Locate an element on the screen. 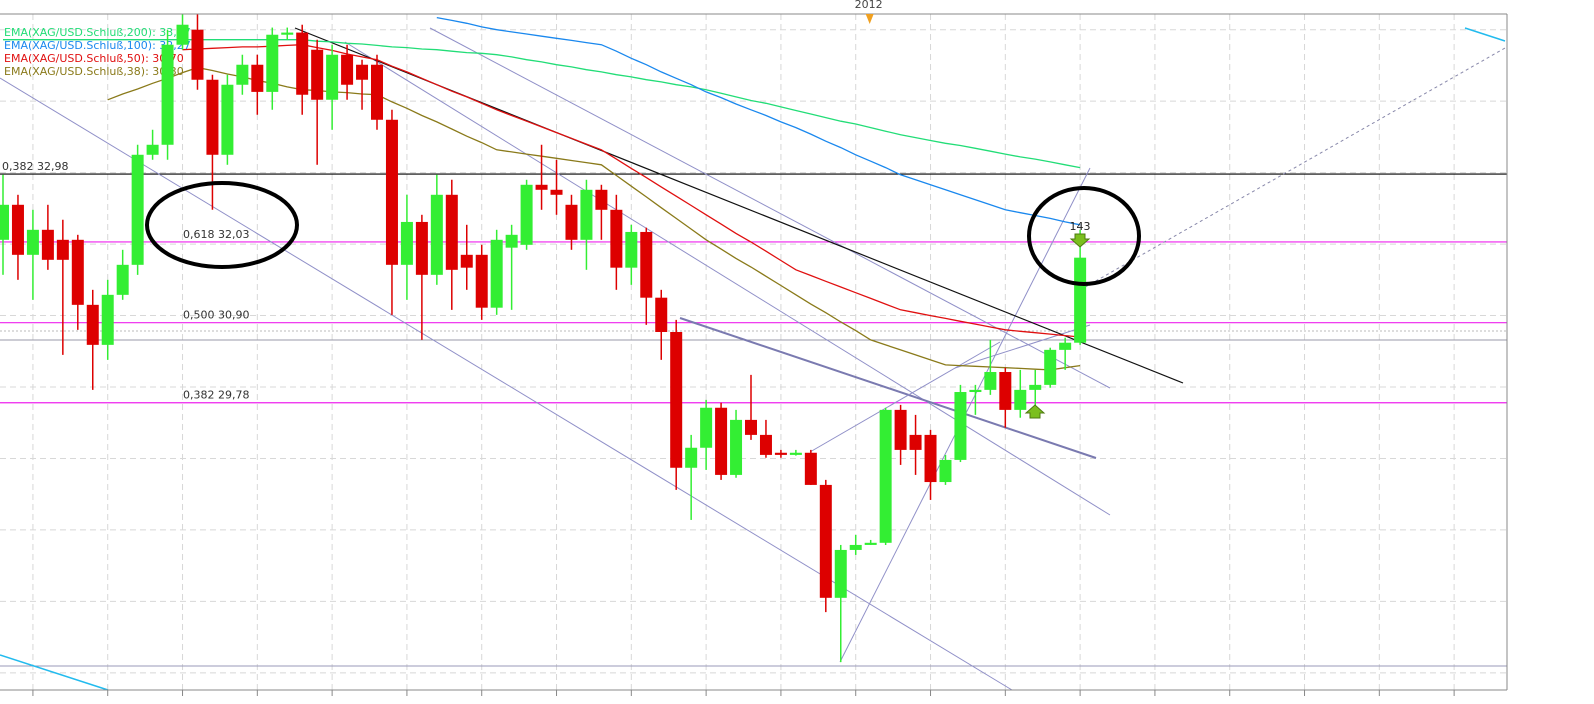 Image resolution: width=1594 pixels, height=704 pixels. signal-arrows is located at coordinates (1057, 326).